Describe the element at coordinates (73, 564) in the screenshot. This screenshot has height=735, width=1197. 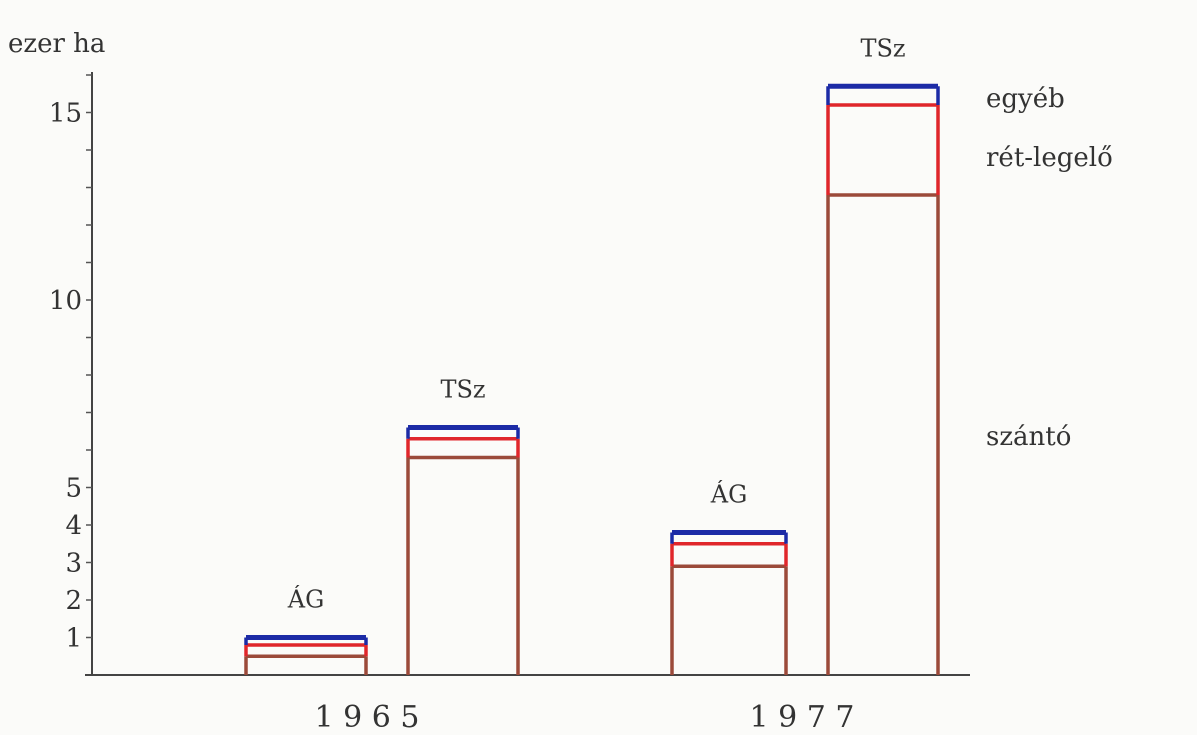
I see `y-tick-label: 3` at that location.